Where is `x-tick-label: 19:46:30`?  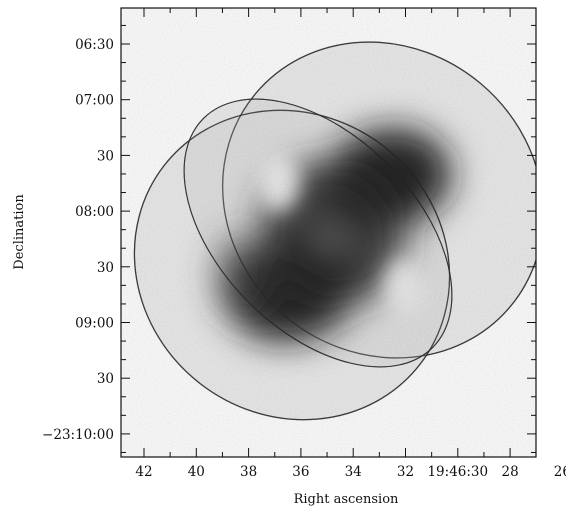
x-tick-label: 19:46:30 is located at coordinates (457, 472).